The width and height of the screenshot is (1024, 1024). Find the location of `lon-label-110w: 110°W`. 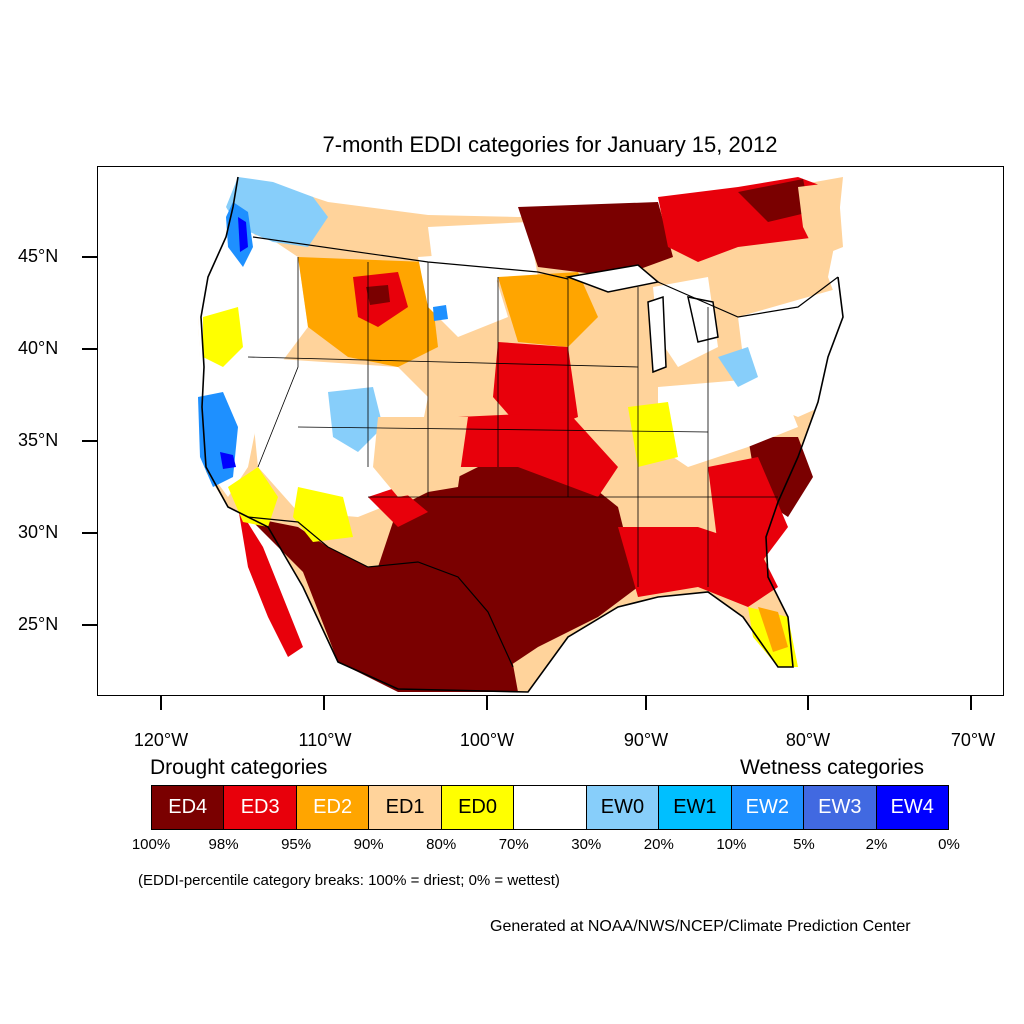

lon-label-110w: 110°W is located at coordinates (325, 740).